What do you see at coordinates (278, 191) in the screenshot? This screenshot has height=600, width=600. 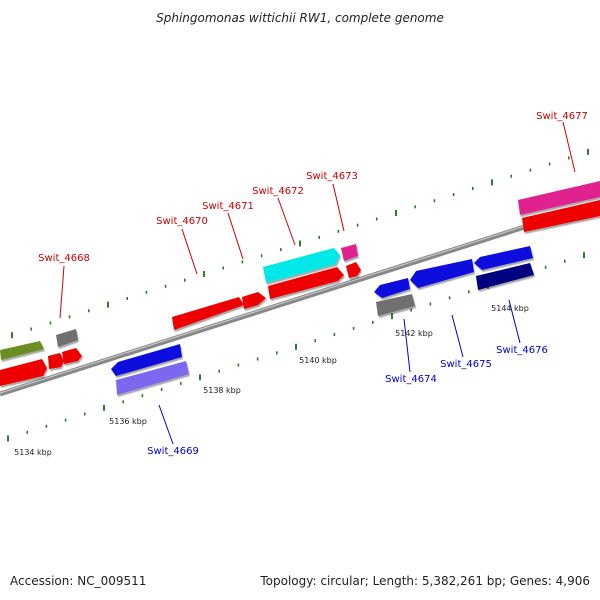 I see `gene-label-swit-4672: Swit_4672` at bounding box center [278, 191].